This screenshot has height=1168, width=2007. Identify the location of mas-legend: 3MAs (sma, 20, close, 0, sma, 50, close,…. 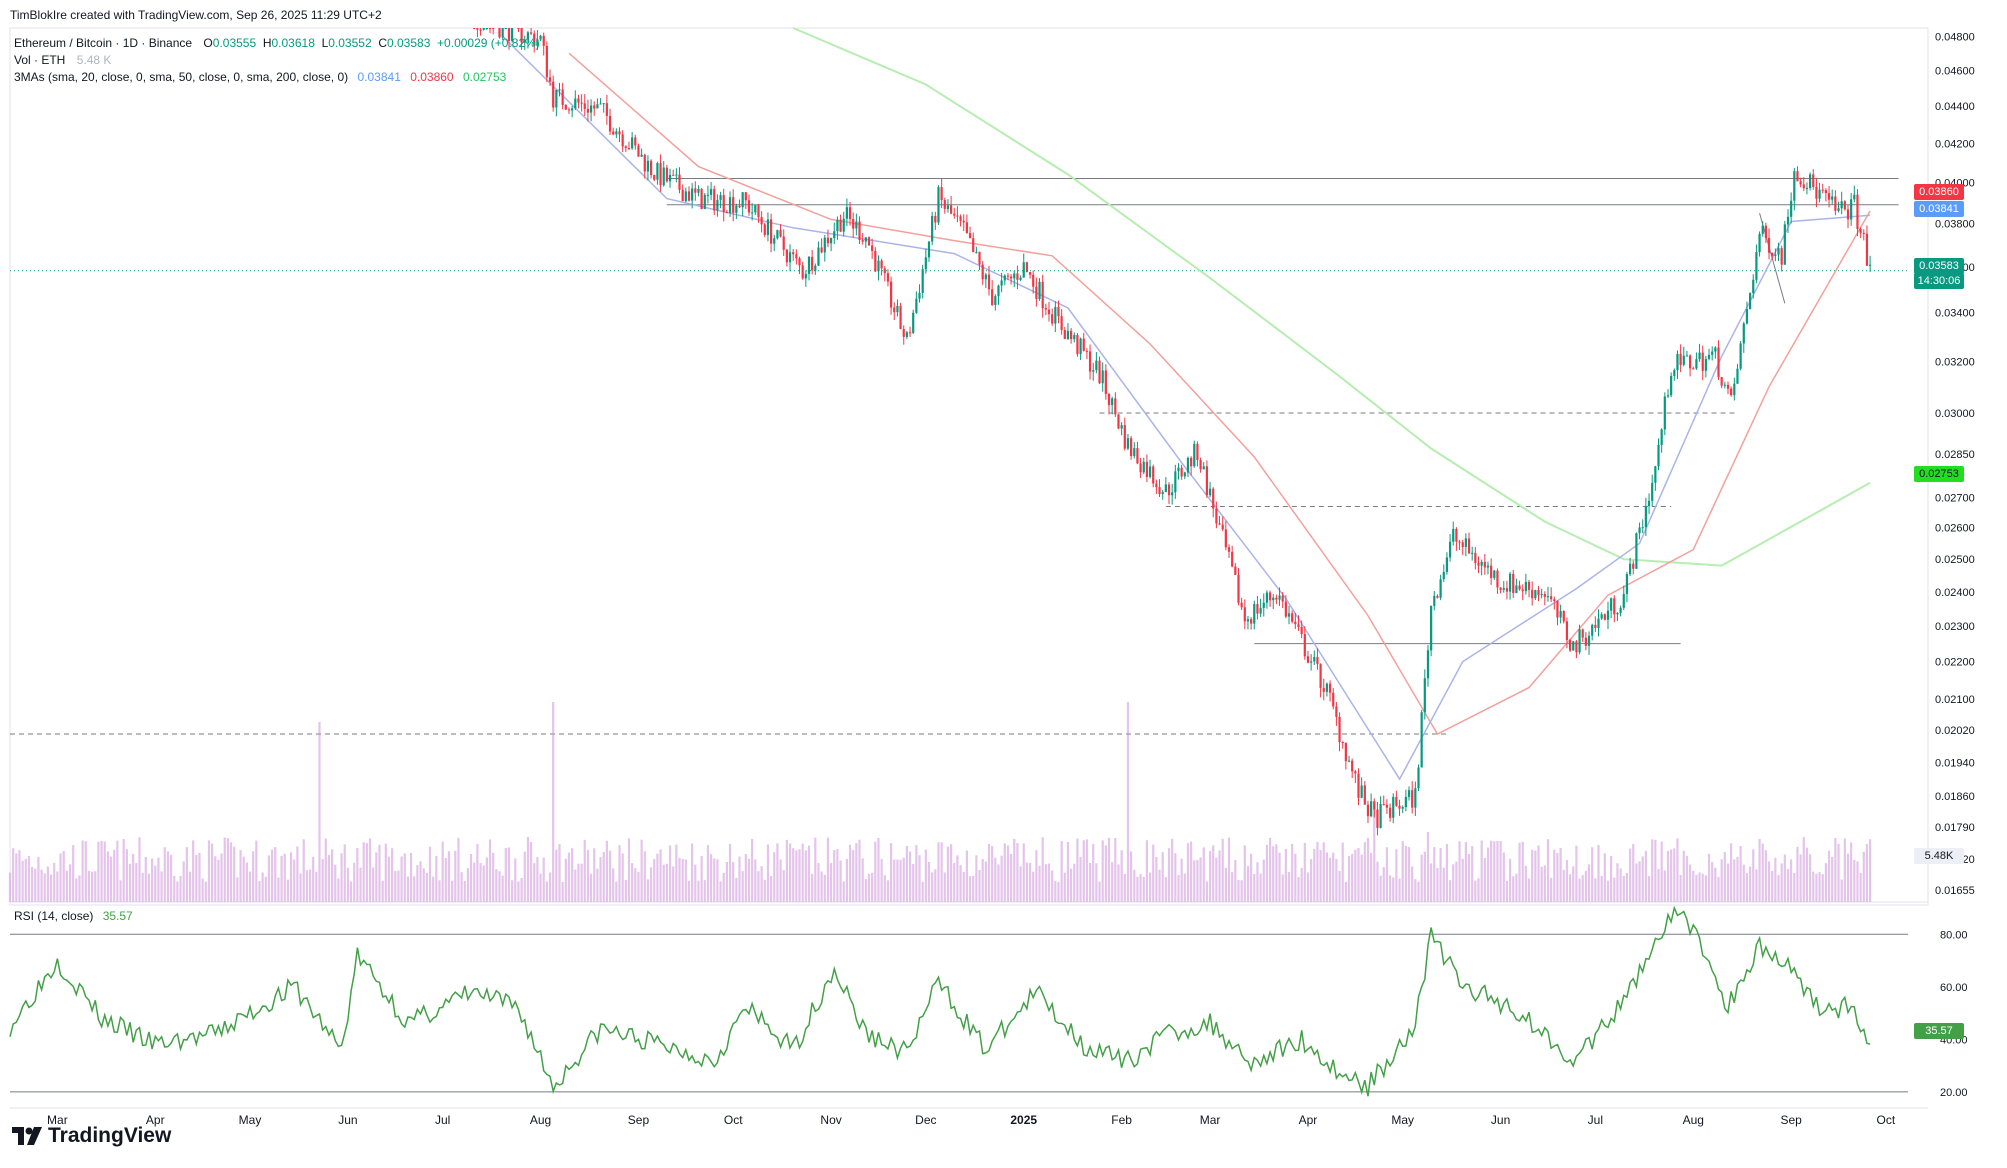
(260, 77).